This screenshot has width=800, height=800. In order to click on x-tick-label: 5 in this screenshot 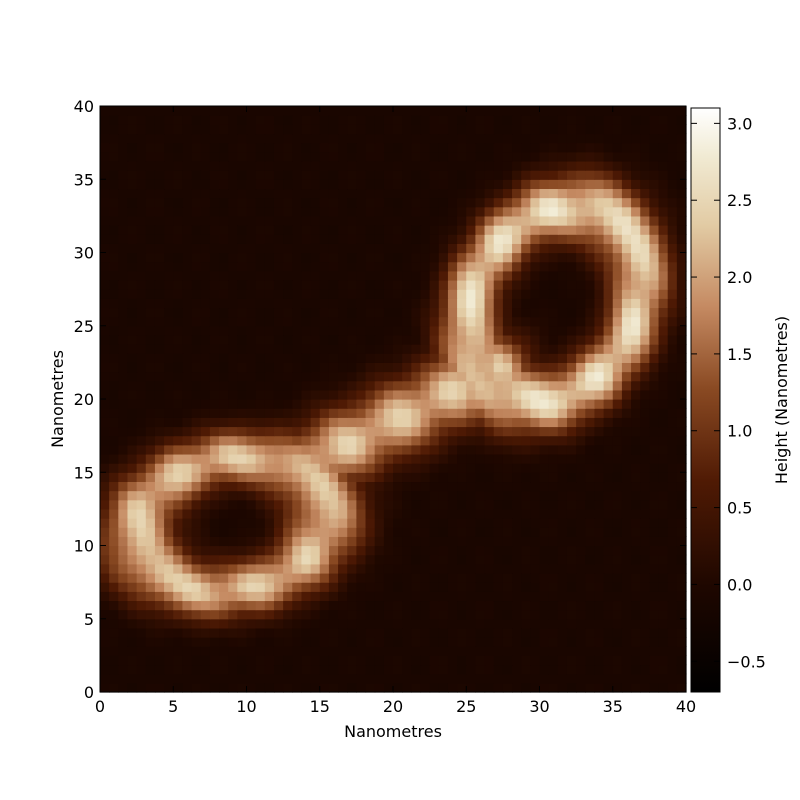, I will do `click(173, 706)`.